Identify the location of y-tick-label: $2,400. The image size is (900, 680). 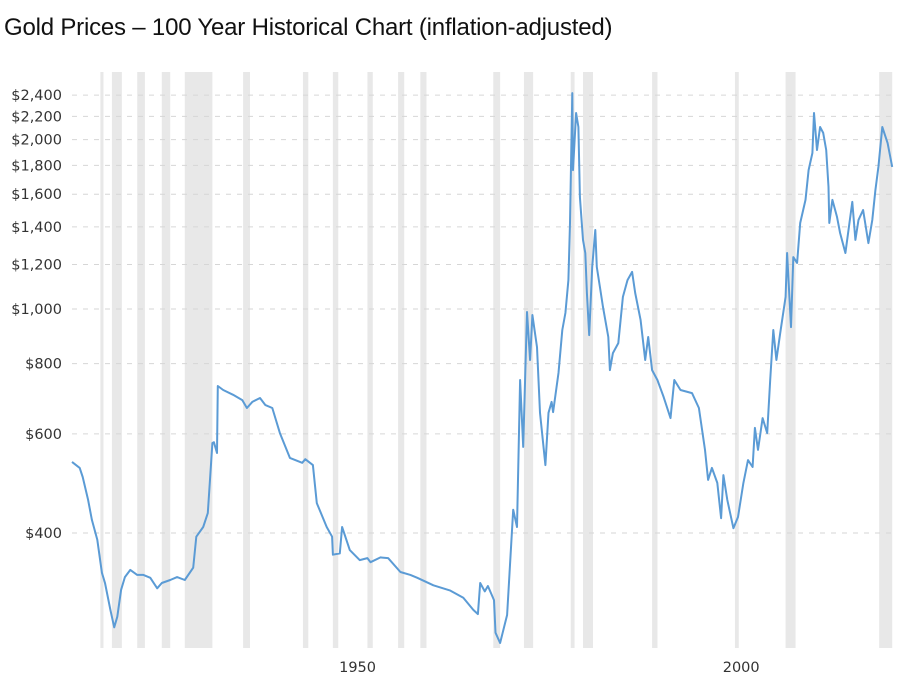
(36, 96).